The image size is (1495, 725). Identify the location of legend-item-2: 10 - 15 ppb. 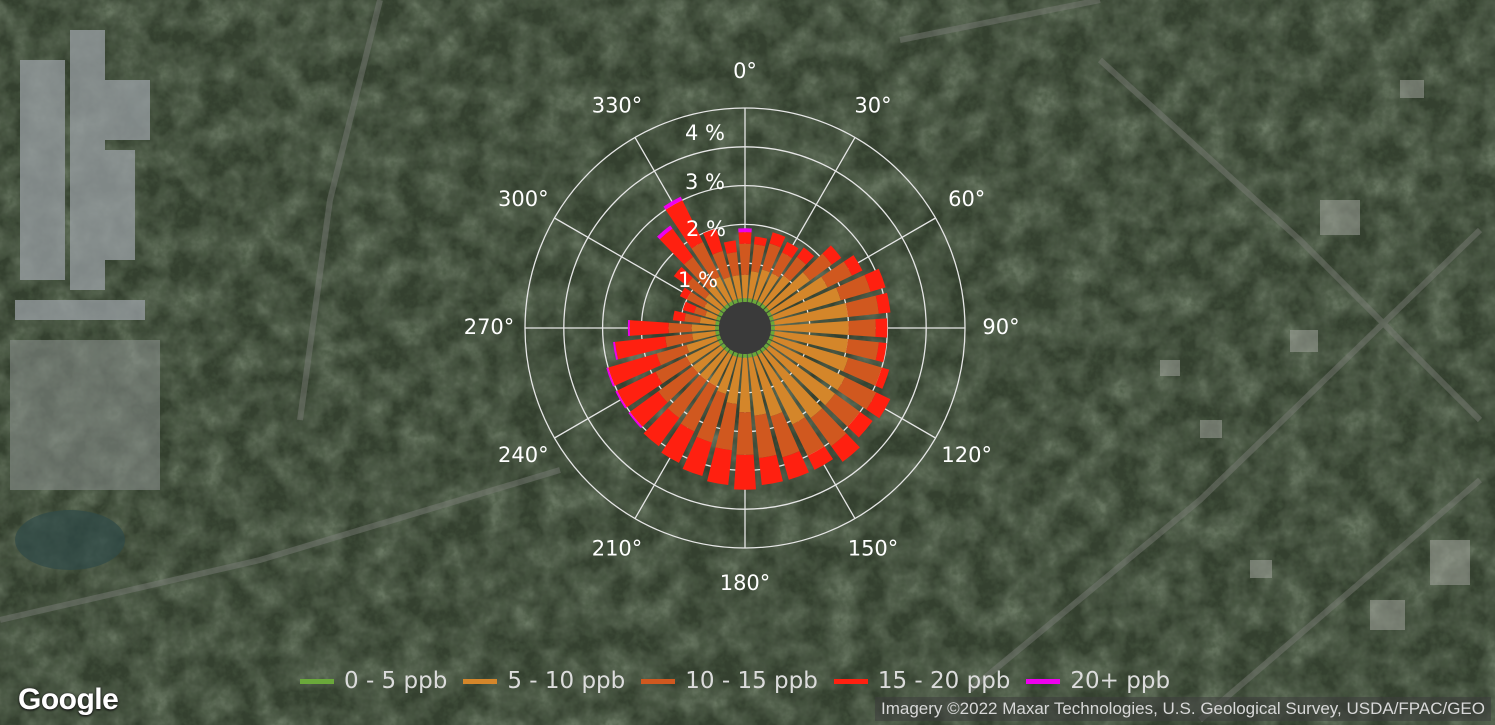
(729, 681).